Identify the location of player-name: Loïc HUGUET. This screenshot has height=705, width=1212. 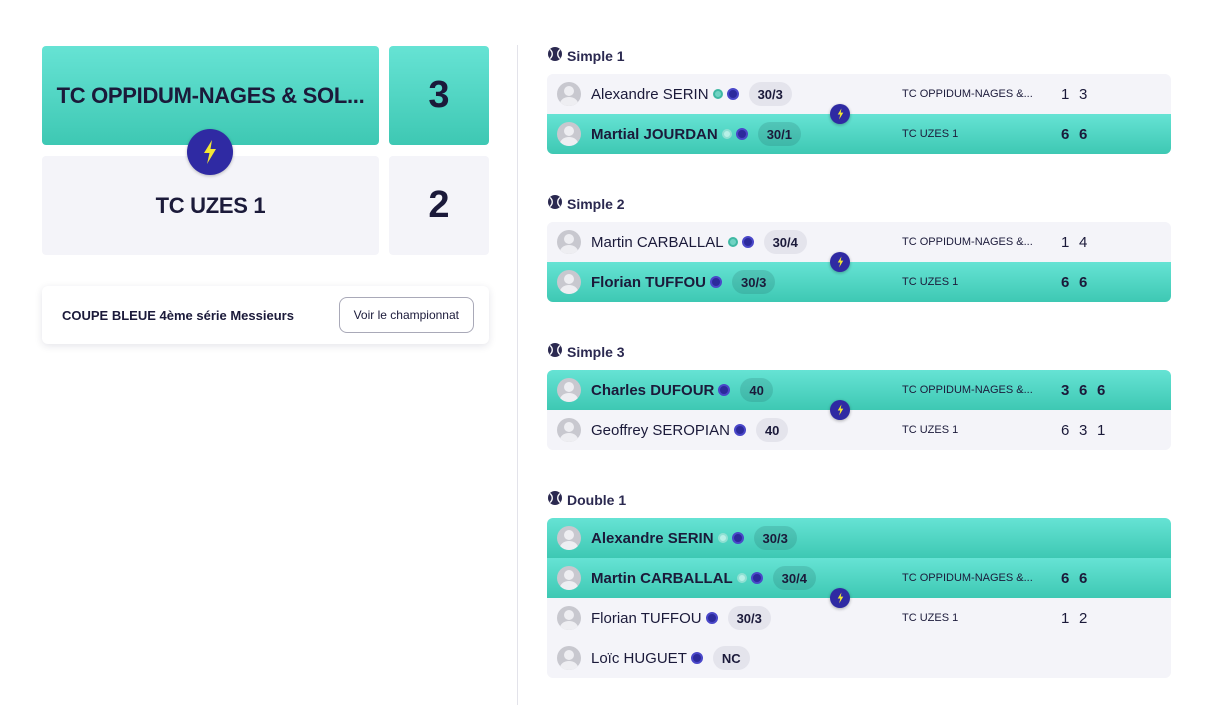
(639, 658).